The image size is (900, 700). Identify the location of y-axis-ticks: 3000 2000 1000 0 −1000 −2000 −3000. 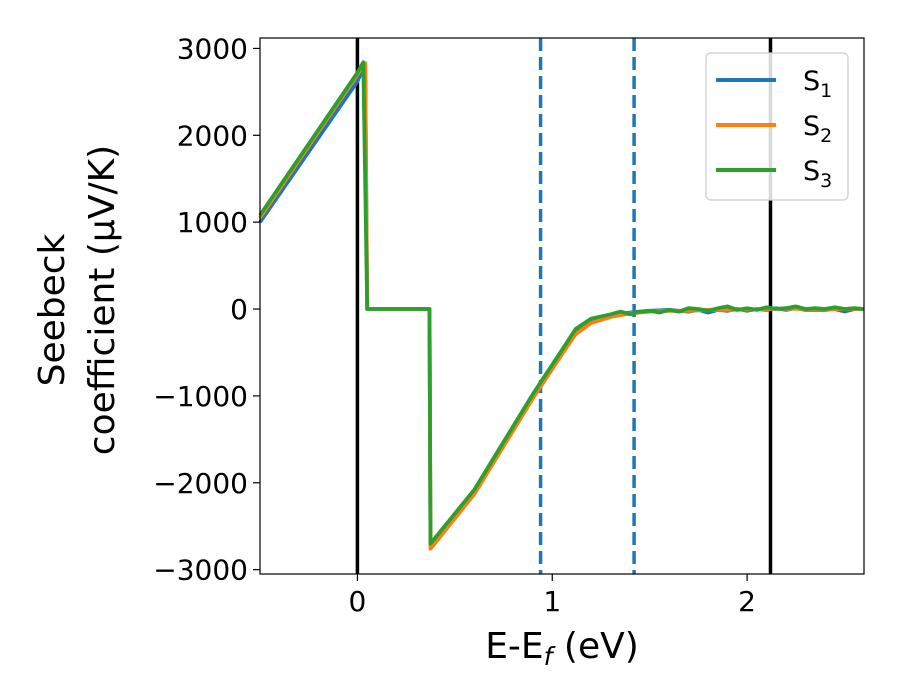
(206, 309).